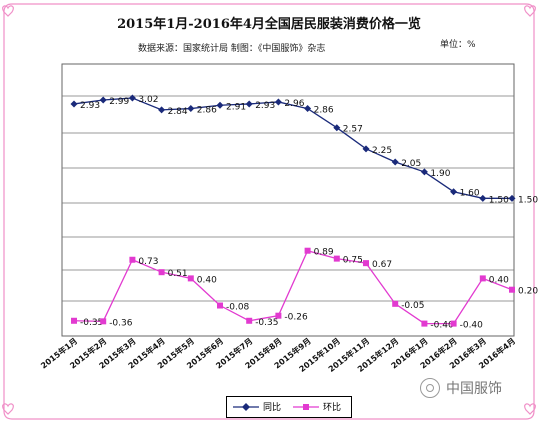 This screenshot has height=423, width=538. I want to click on data-label: -0.36, so click(121, 323).